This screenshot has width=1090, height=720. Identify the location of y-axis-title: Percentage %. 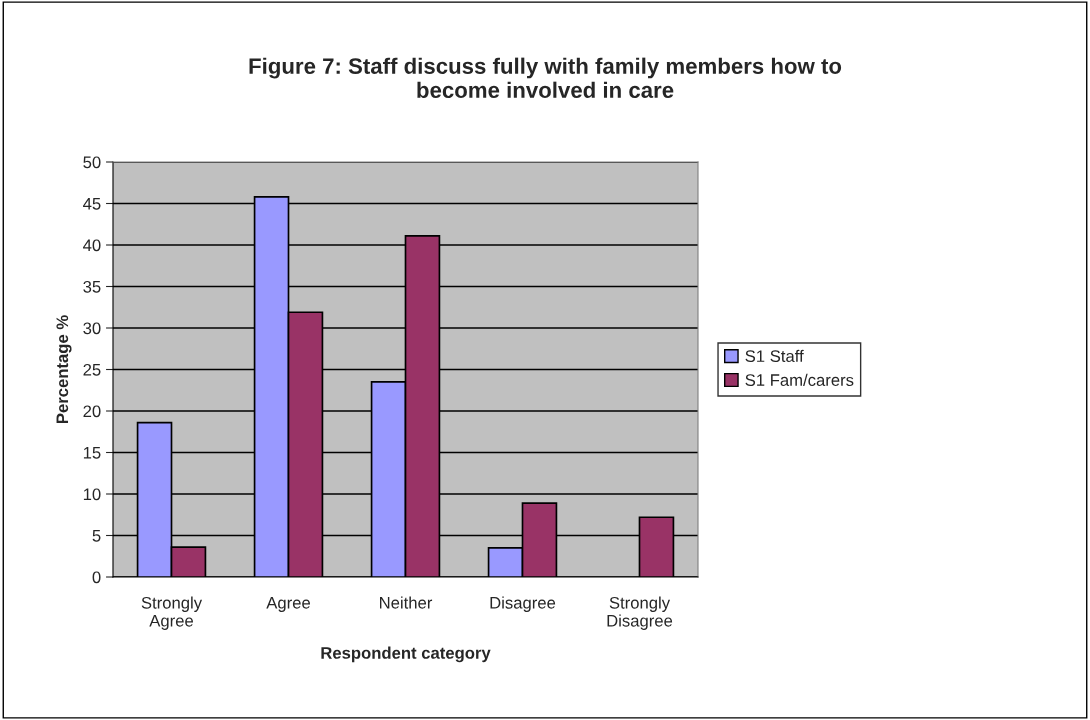
(64, 369).